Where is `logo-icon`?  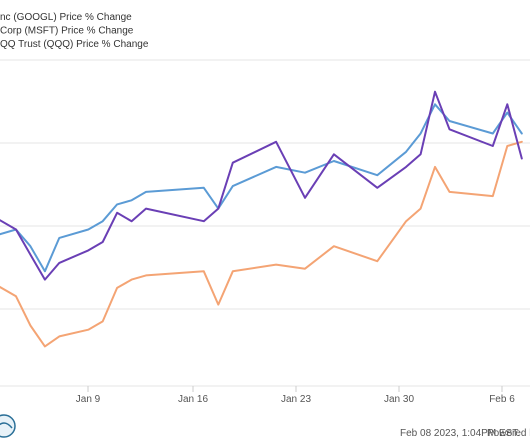 logo-icon is located at coordinates (8, 426).